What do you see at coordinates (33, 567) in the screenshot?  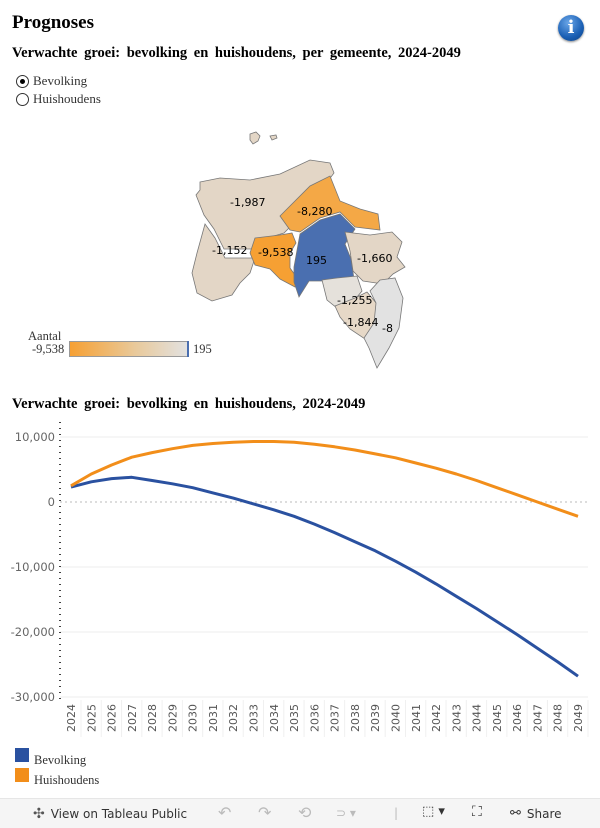 I see `y-tick-label: -10,000` at bounding box center [33, 567].